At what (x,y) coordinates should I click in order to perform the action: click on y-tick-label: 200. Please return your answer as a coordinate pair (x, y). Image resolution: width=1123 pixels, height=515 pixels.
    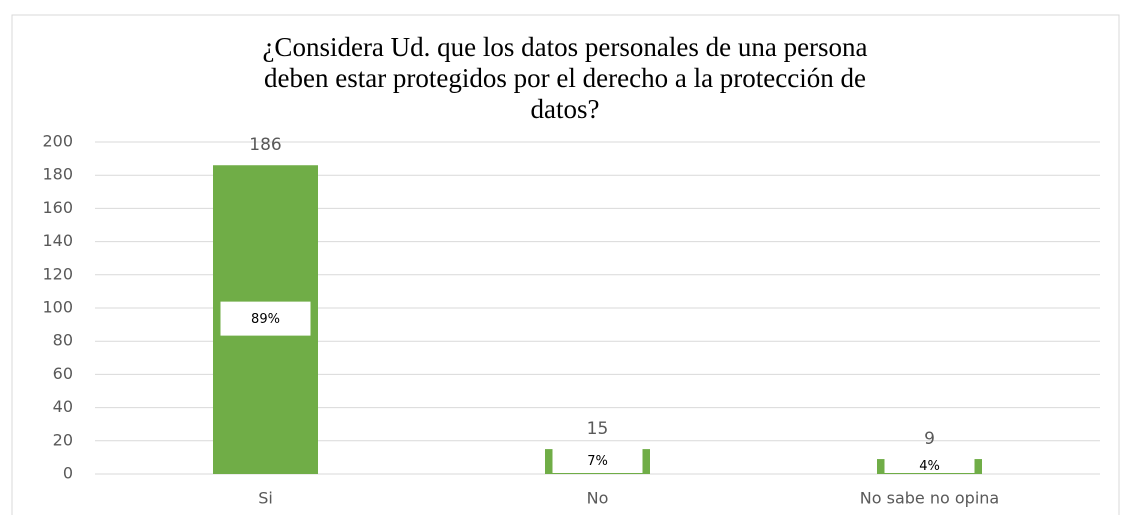
    Looking at the image, I should click on (57, 141).